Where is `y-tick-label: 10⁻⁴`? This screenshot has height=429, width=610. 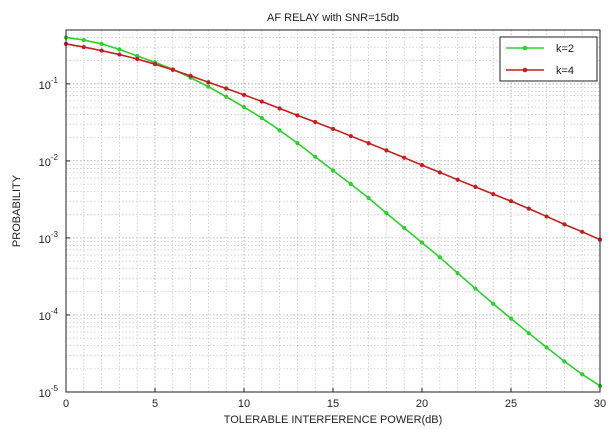 y-tick-label: 10⁻⁴ is located at coordinates (49, 315).